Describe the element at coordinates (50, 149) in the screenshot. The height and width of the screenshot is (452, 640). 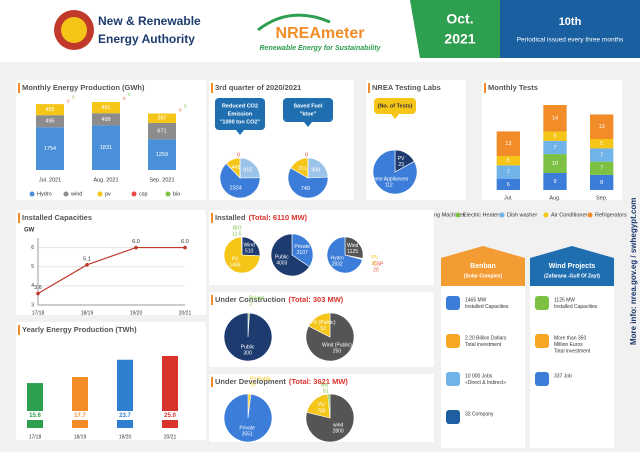
I see `data-label: 1754` at that location.